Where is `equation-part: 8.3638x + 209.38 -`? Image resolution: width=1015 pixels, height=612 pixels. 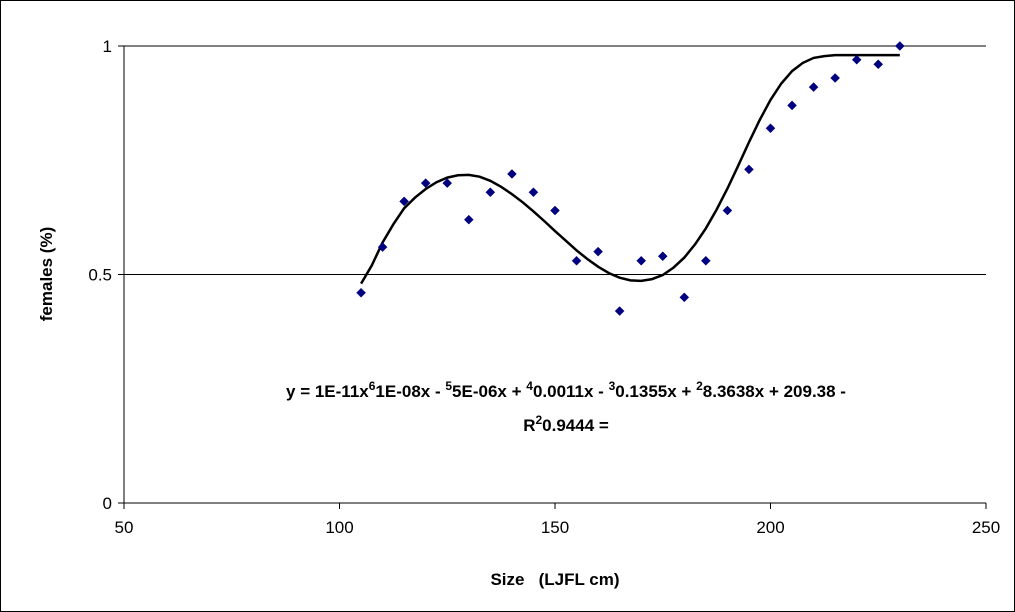 equation-part: 8.3638x + 209.38 - is located at coordinates (774, 391).